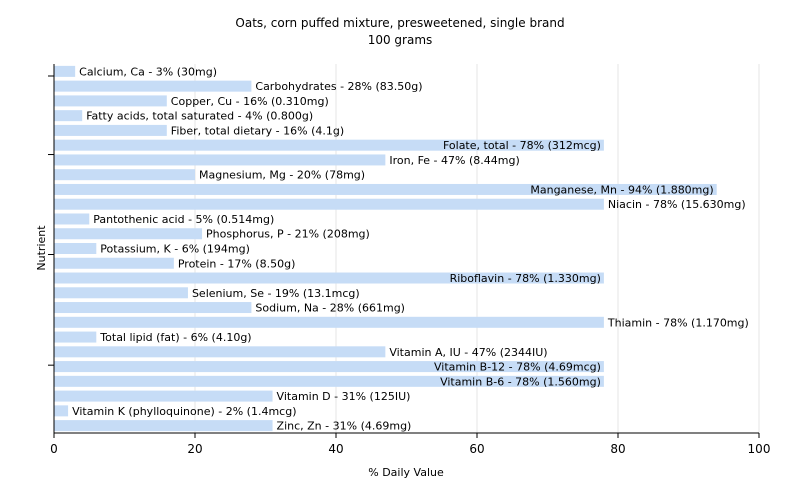 The image size is (800, 500). I want to click on bar-label: Vitamin D - 31% (125IU), so click(344, 396).